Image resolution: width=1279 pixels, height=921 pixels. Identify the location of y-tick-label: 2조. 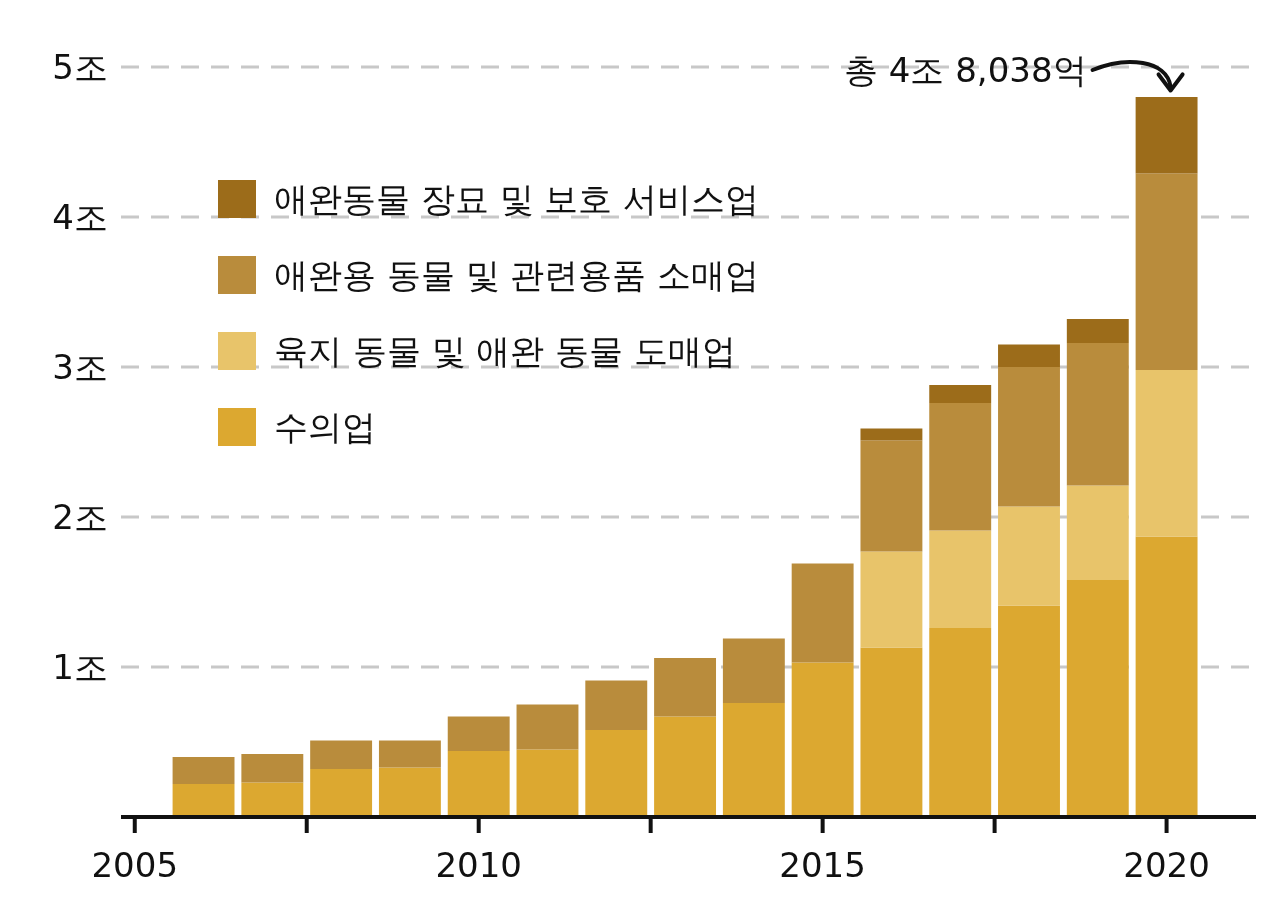
(80, 516).